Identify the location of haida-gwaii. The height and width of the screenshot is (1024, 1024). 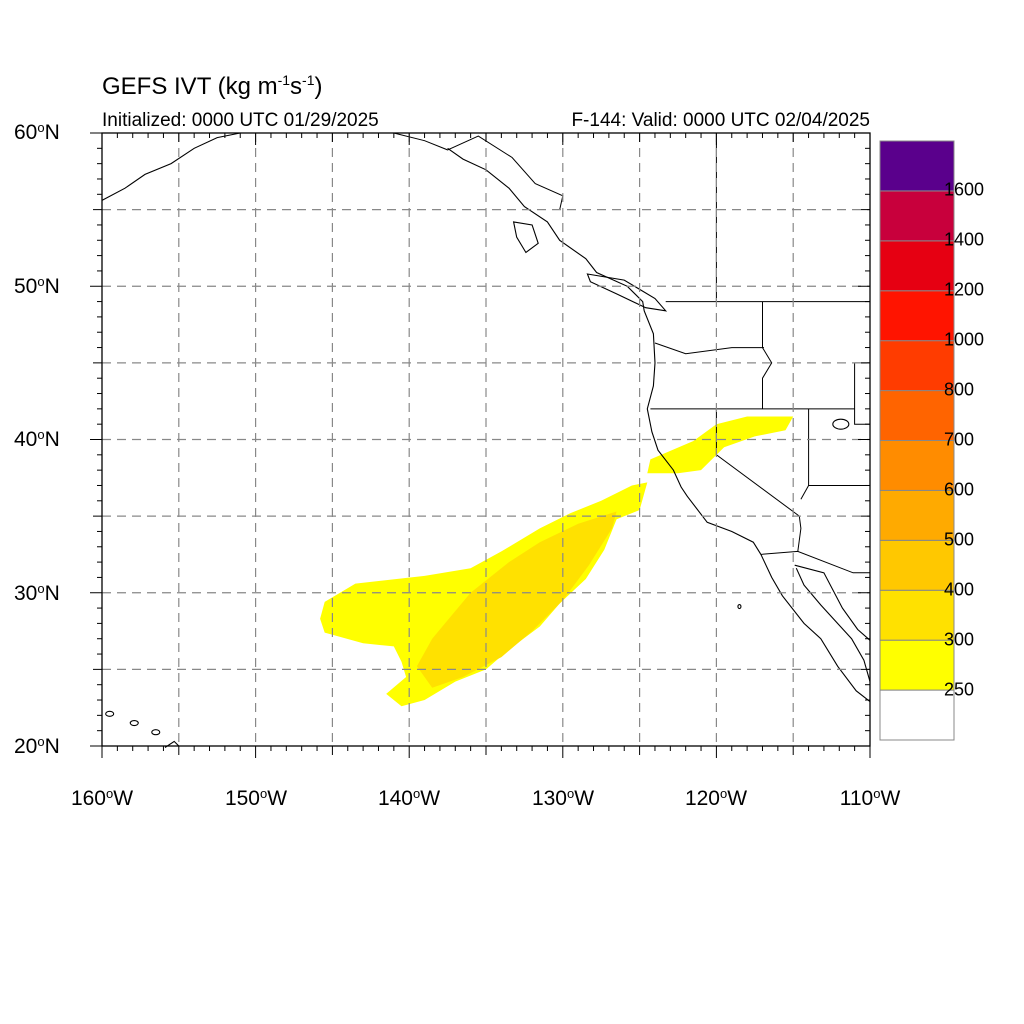
(525, 237).